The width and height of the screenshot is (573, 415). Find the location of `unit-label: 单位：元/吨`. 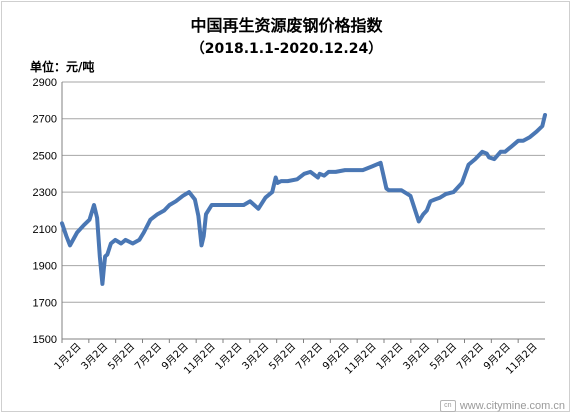

unit-label: 单位：元/吨 is located at coordinates (62, 67).